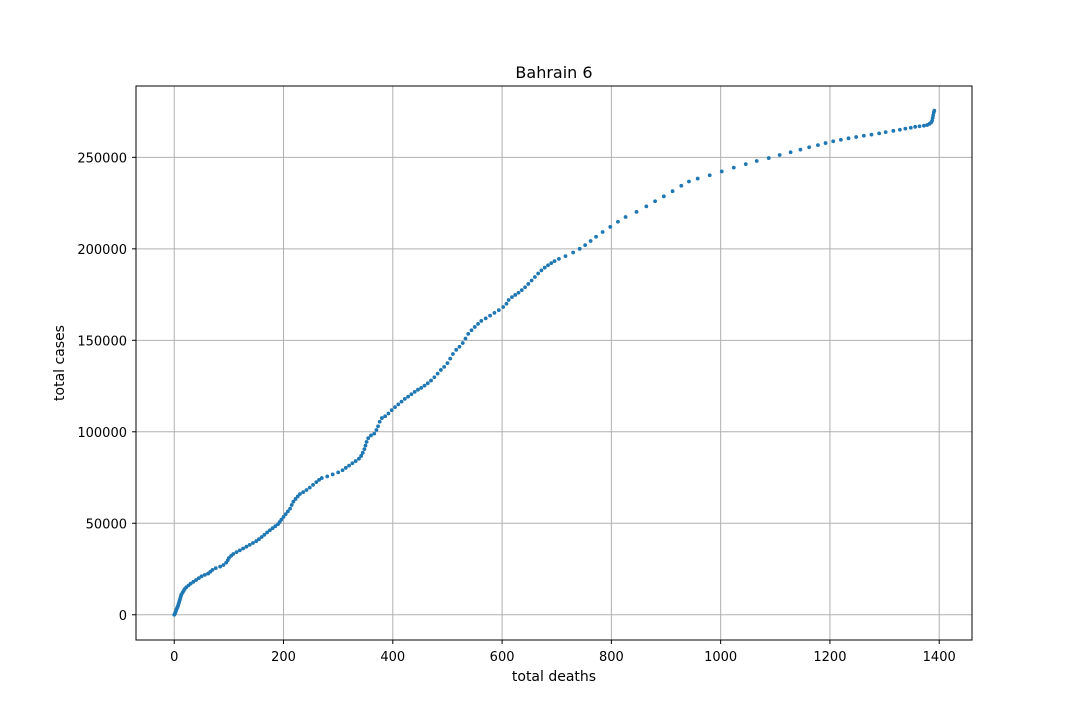 The height and width of the screenshot is (724, 1080). What do you see at coordinates (106, 387) in the screenshot?
I see `y-axis-ticks: 0 50000 100000 150000 200000 250000` at bounding box center [106, 387].